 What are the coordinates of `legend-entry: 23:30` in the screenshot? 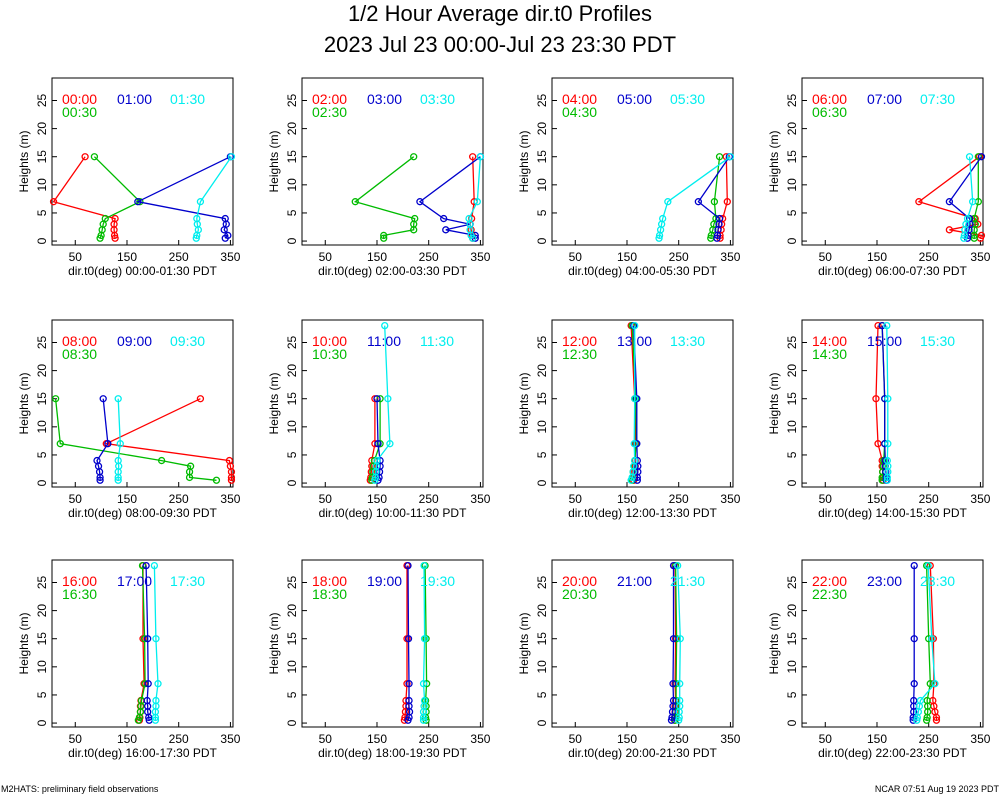 It's located at (937, 581).